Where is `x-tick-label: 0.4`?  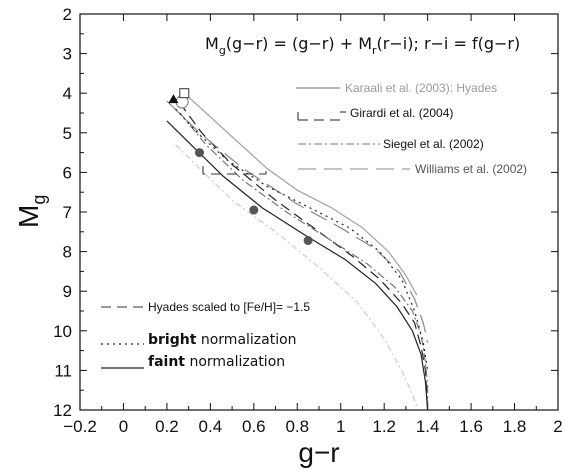
x-tick-label: 0.4 is located at coordinates (211, 426).